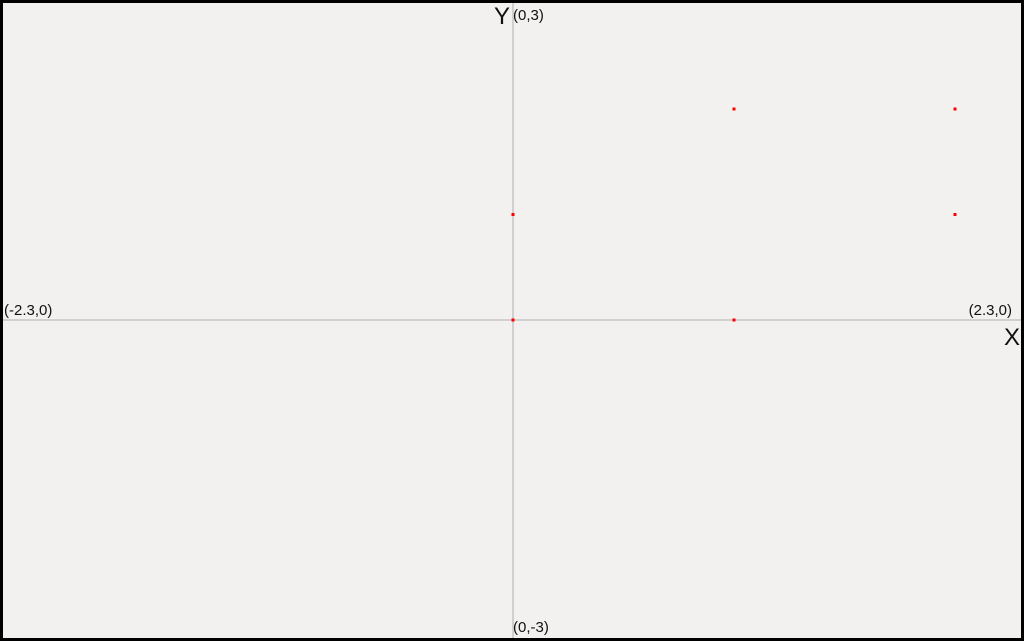 The image size is (1024, 641). Describe the element at coordinates (990, 310) in the screenshot. I see `x-max-label: (2.3,0)` at that location.